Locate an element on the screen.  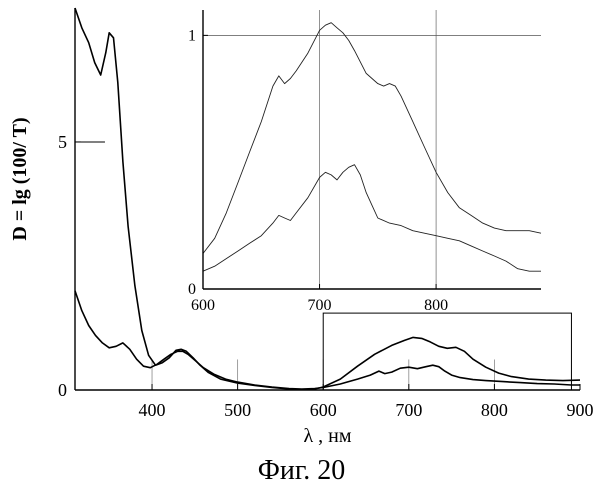
main-y-tick-label: 5 is located at coordinates (62, 142).